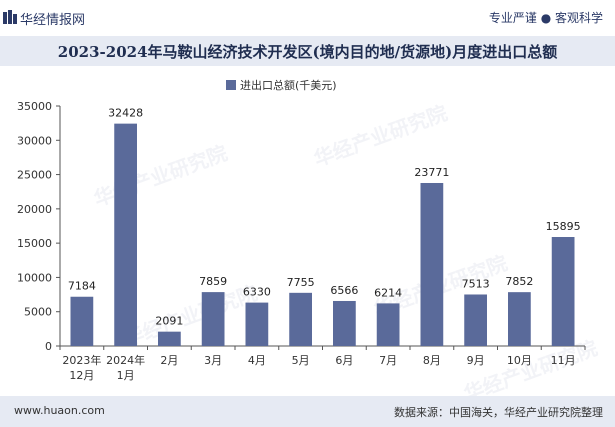  Describe the element at coordinates (169, 360) in the screenshot. I see `x-tick-label: 2月` at that location.